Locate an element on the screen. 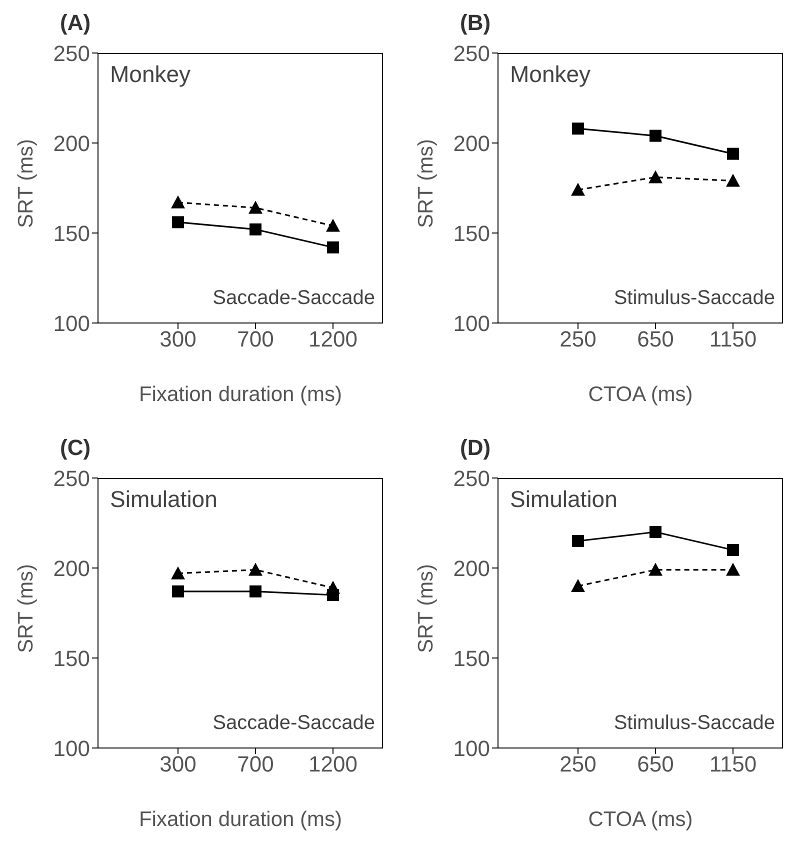 This screenshot has width=810, height=856. chart-title: (C) is located at coordinates (75, 448).